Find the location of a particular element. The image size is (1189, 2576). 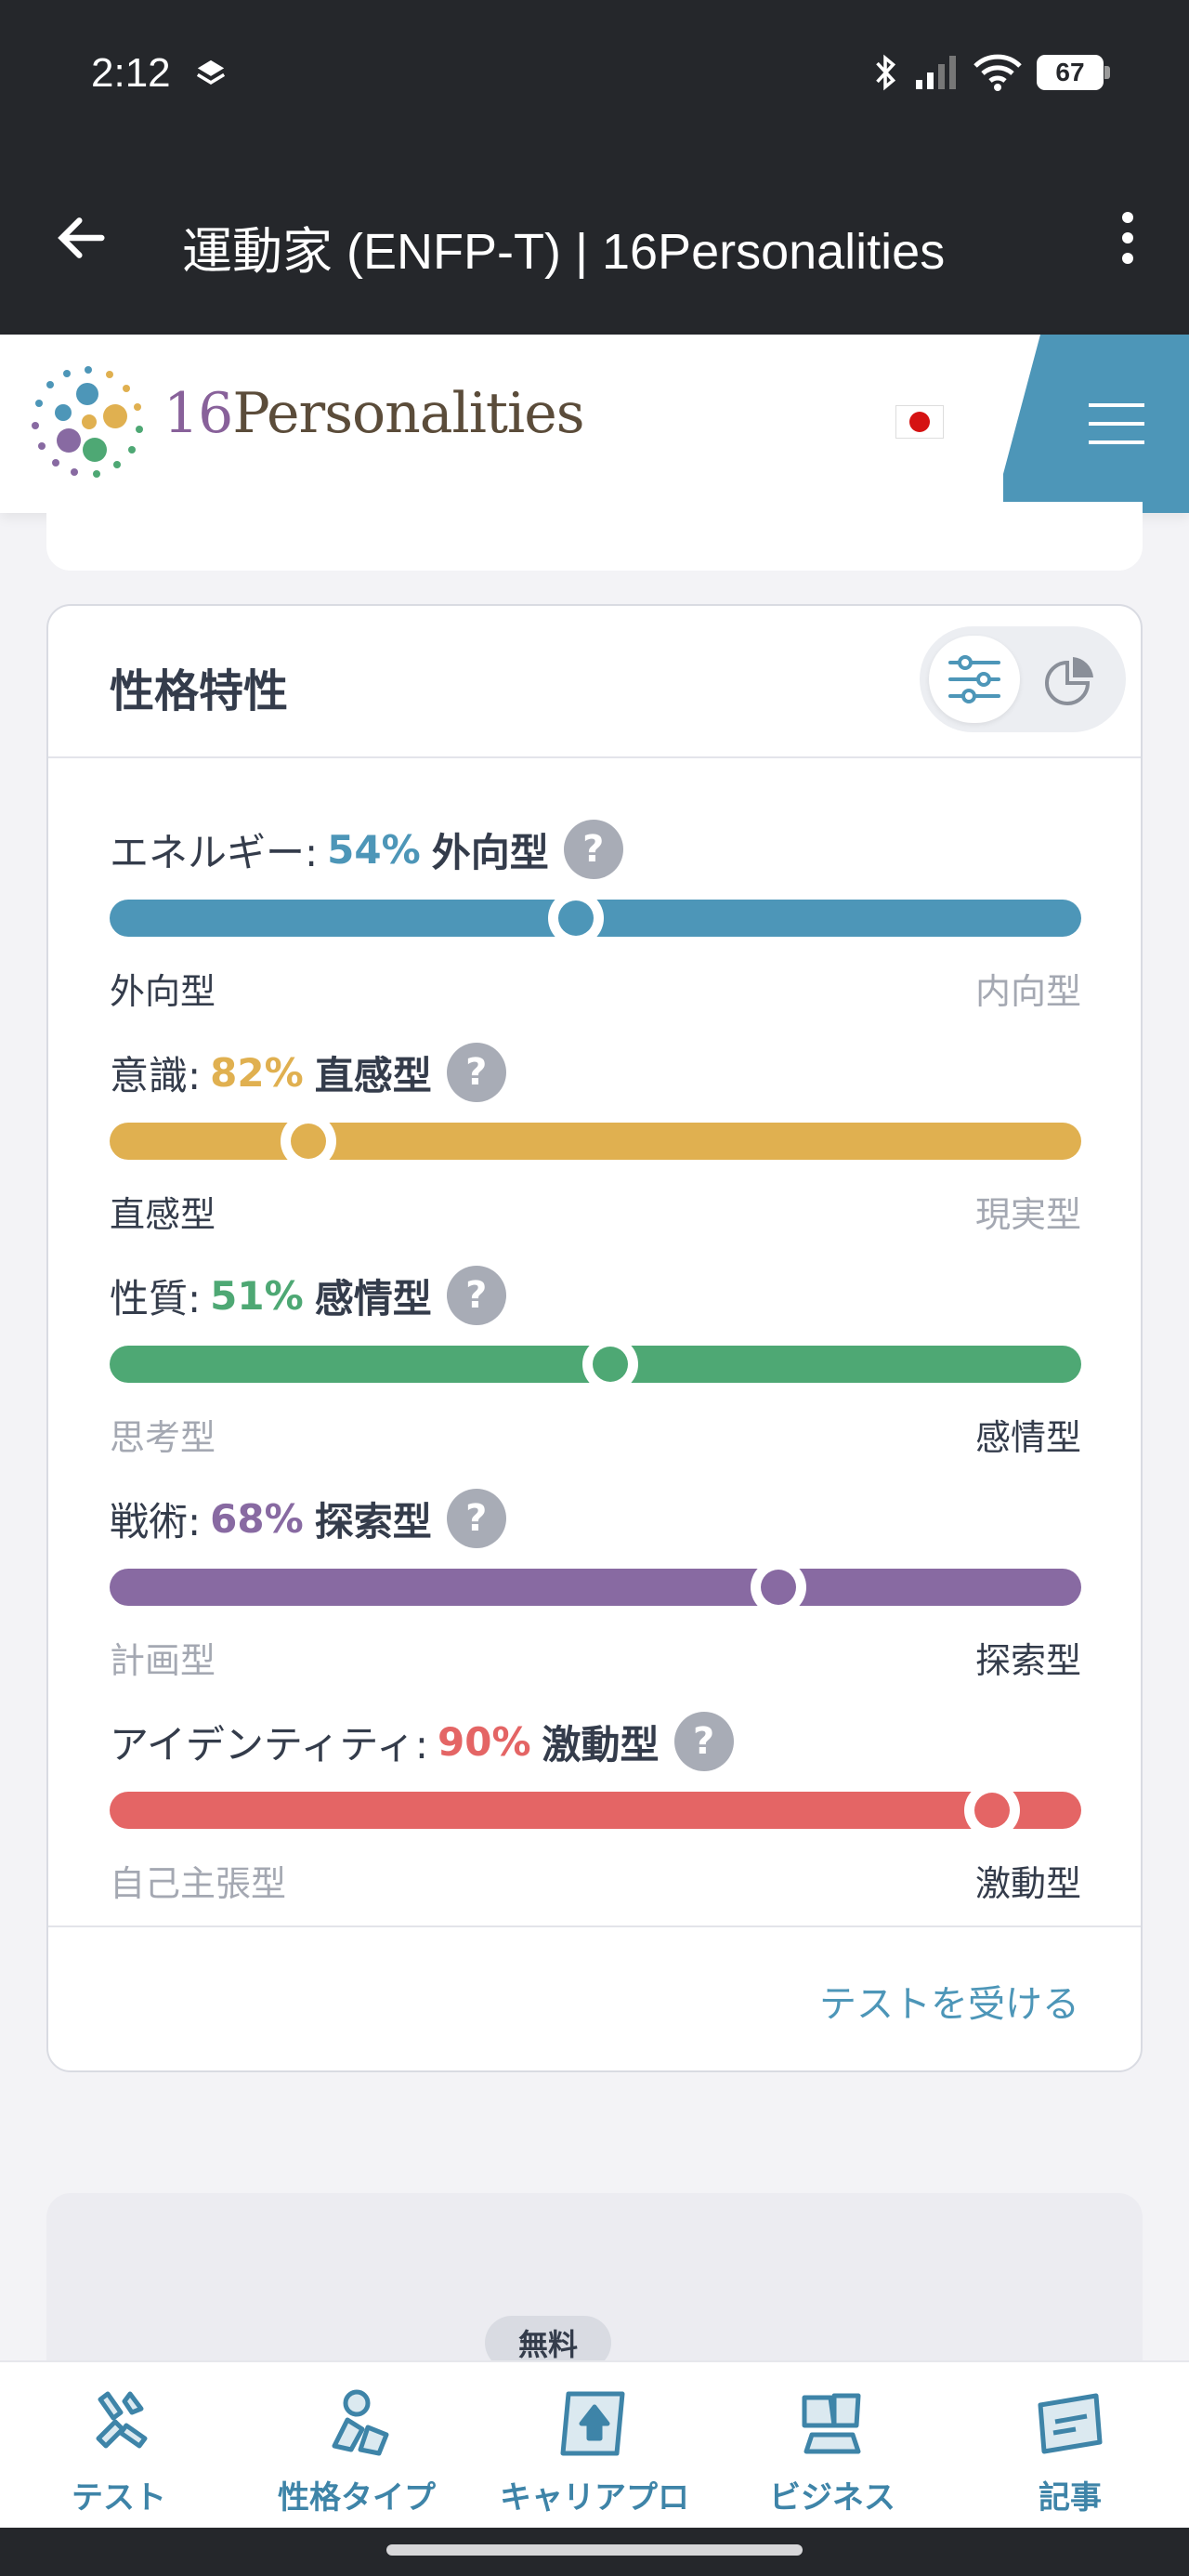

hamburger-menu-icon is located at coordinates (1116, 423).